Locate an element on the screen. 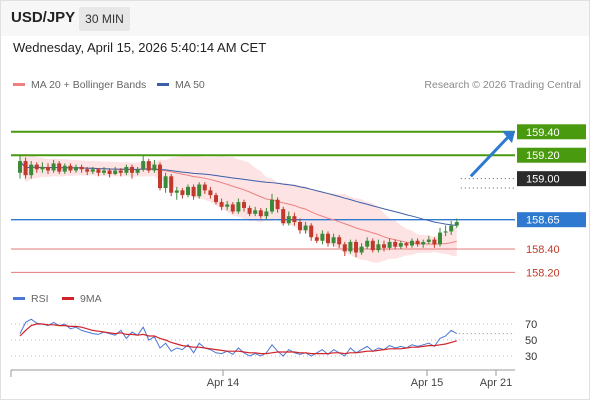 The height and width of the screenshot is (400, 590). legend-item-ma50: MA 50 is located at coordinates (181, 85).